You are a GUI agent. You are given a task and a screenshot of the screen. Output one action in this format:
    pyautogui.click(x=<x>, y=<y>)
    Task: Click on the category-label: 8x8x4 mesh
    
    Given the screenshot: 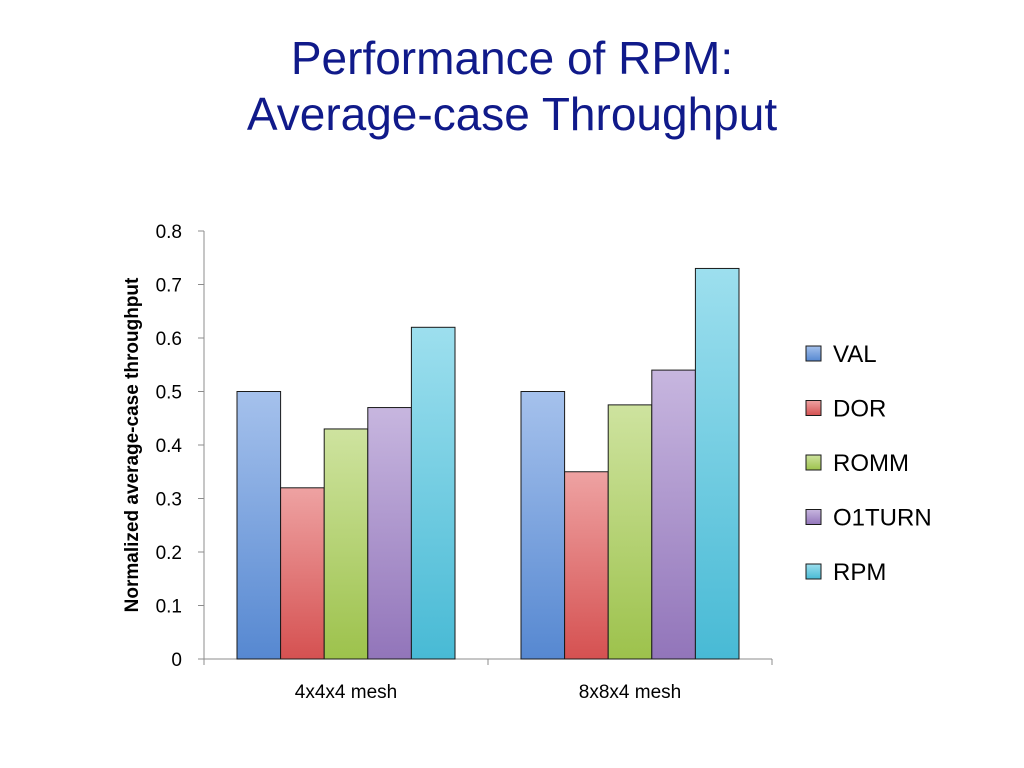 What is the action you would take?
    pyautogui.click(x=630, y=692)
    